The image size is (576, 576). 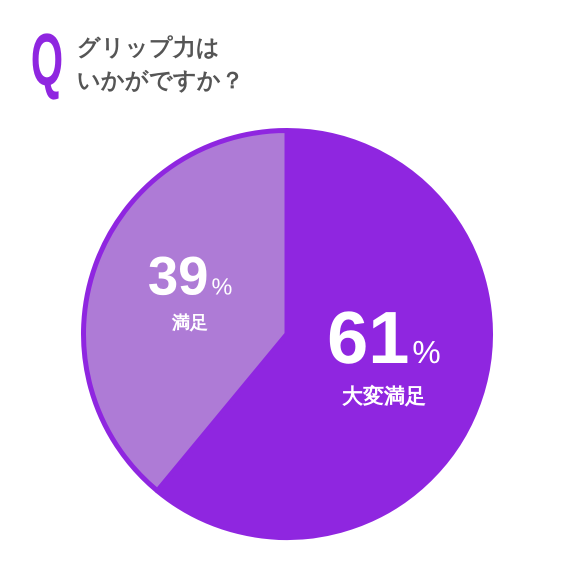 What do you see at coordinates (190, 276) in the screenshot?
I see `value-label: 39%` at bounding box center [190, 276].